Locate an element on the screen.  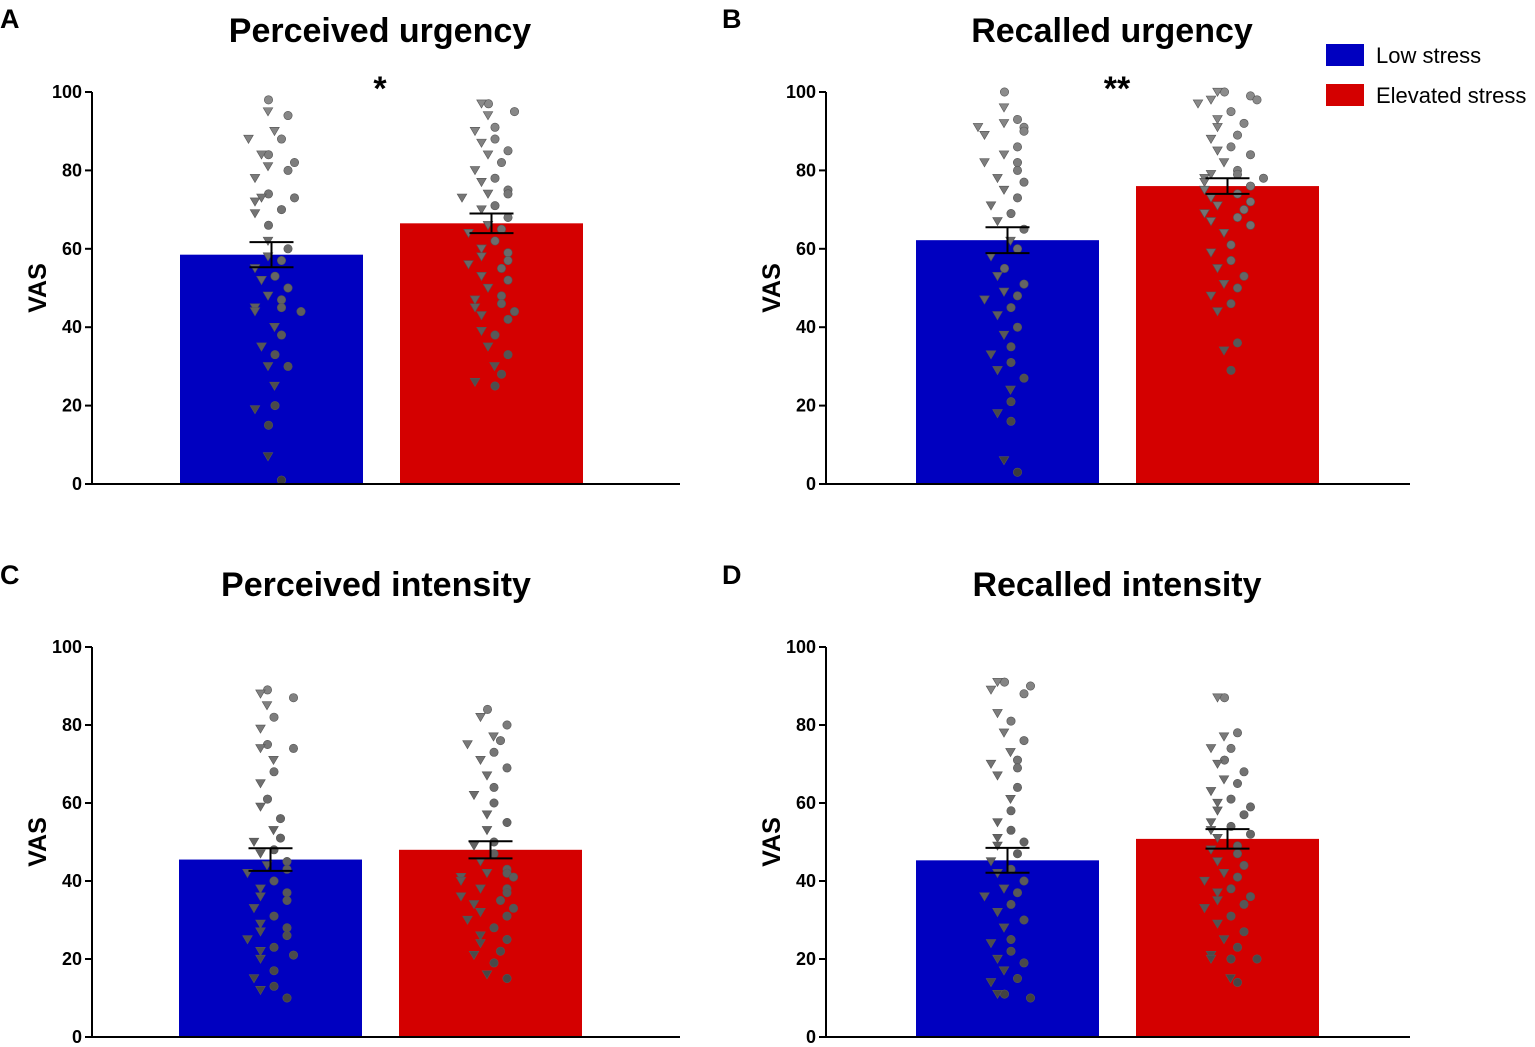
legend-label: Elevated stress is located at coordinates (1451, 95).